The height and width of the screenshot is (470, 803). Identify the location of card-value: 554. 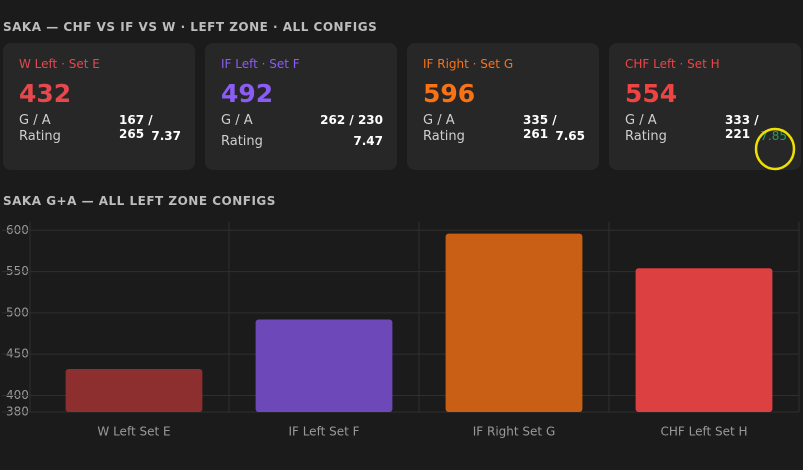
(651, 93).